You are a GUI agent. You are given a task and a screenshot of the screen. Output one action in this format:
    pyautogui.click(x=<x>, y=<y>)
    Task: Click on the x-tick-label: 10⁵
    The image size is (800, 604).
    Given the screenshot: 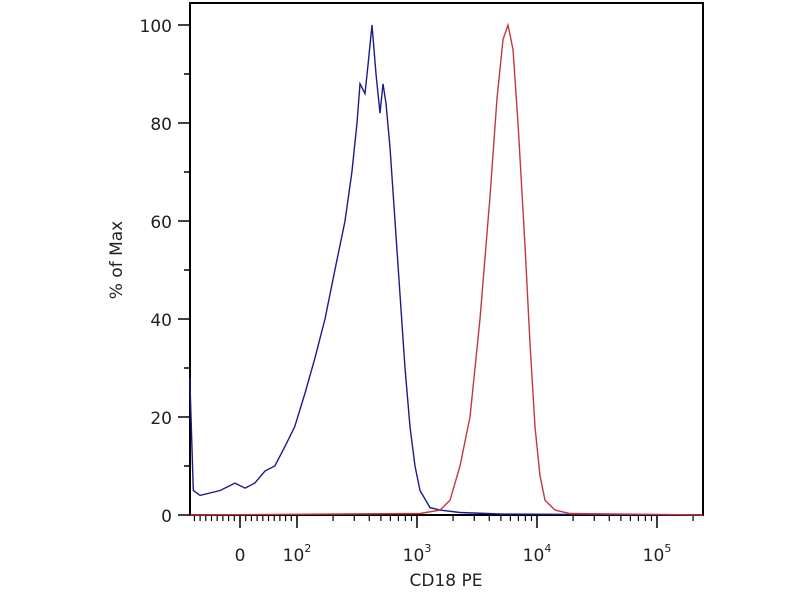 What is the action you would take?
    pyautogui.click(x=657, y=554)
    